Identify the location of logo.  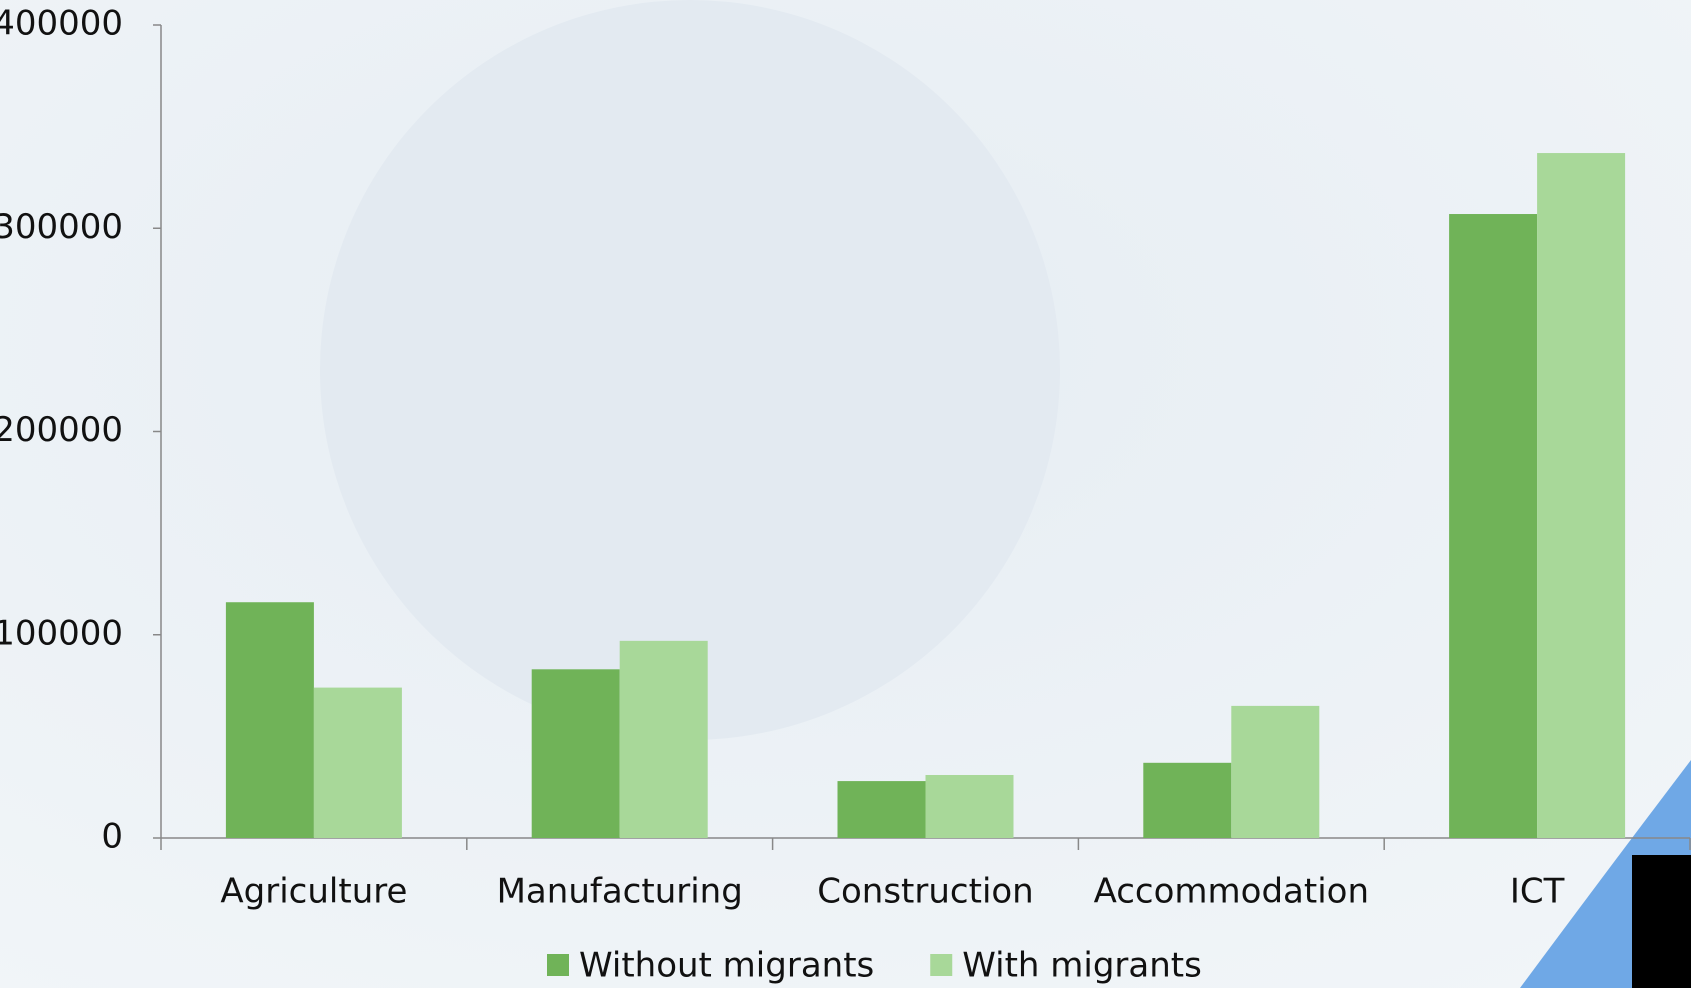
(1661, 921).